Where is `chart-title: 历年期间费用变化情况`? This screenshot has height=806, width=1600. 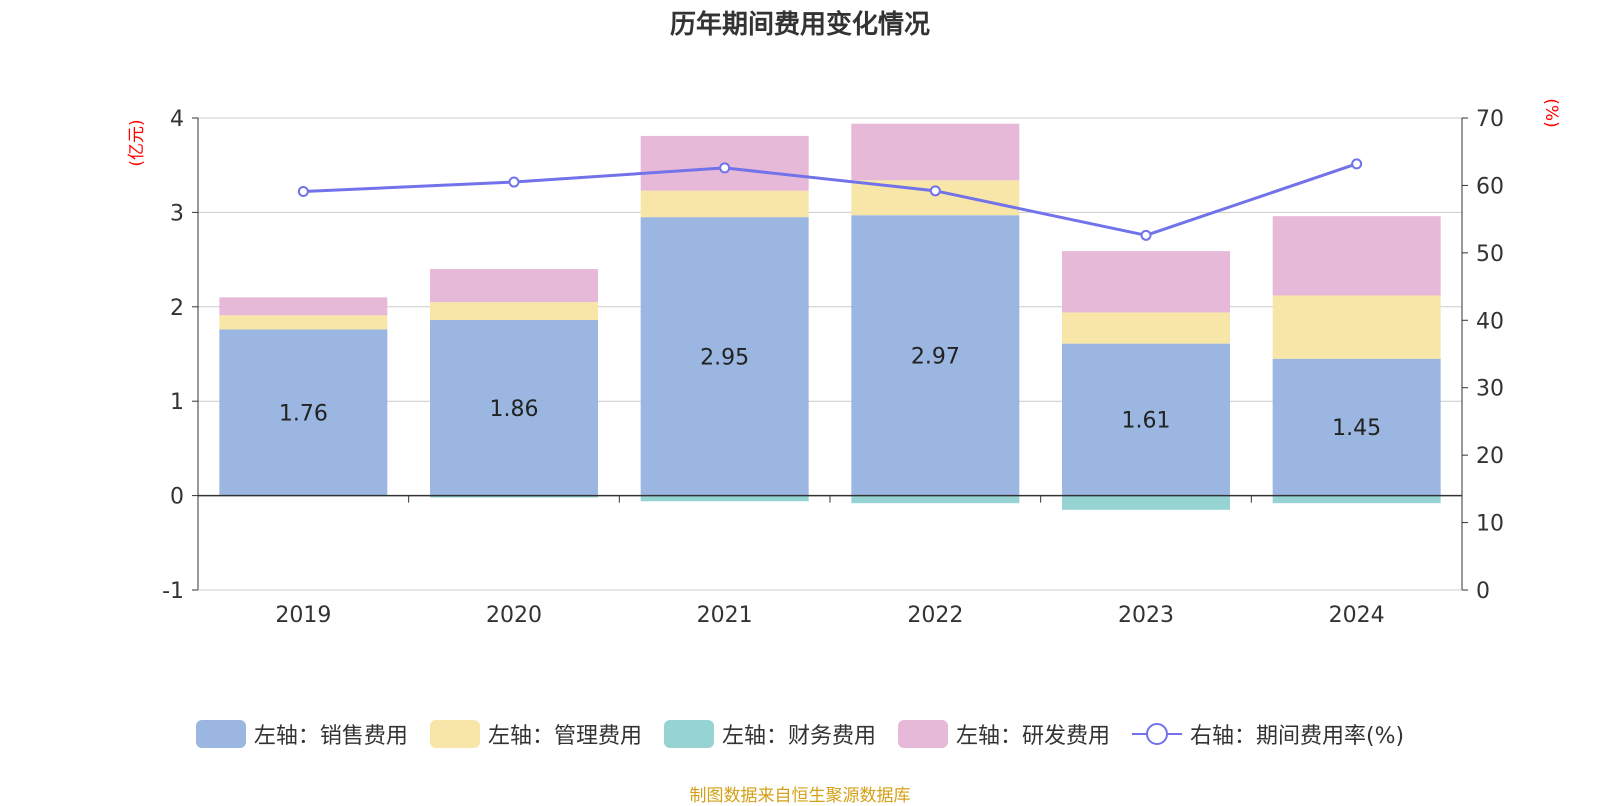
chart-title: 历年期间费用变化情况 is located at coordinates (799, 25).